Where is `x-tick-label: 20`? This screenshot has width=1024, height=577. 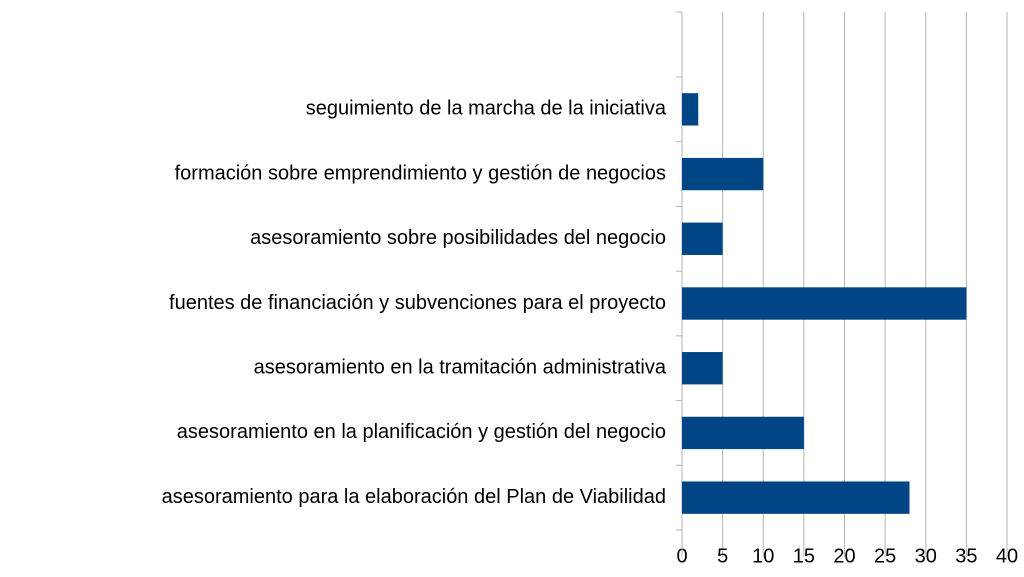
x-tick-label: 20 is located at coordinates (844, 556).